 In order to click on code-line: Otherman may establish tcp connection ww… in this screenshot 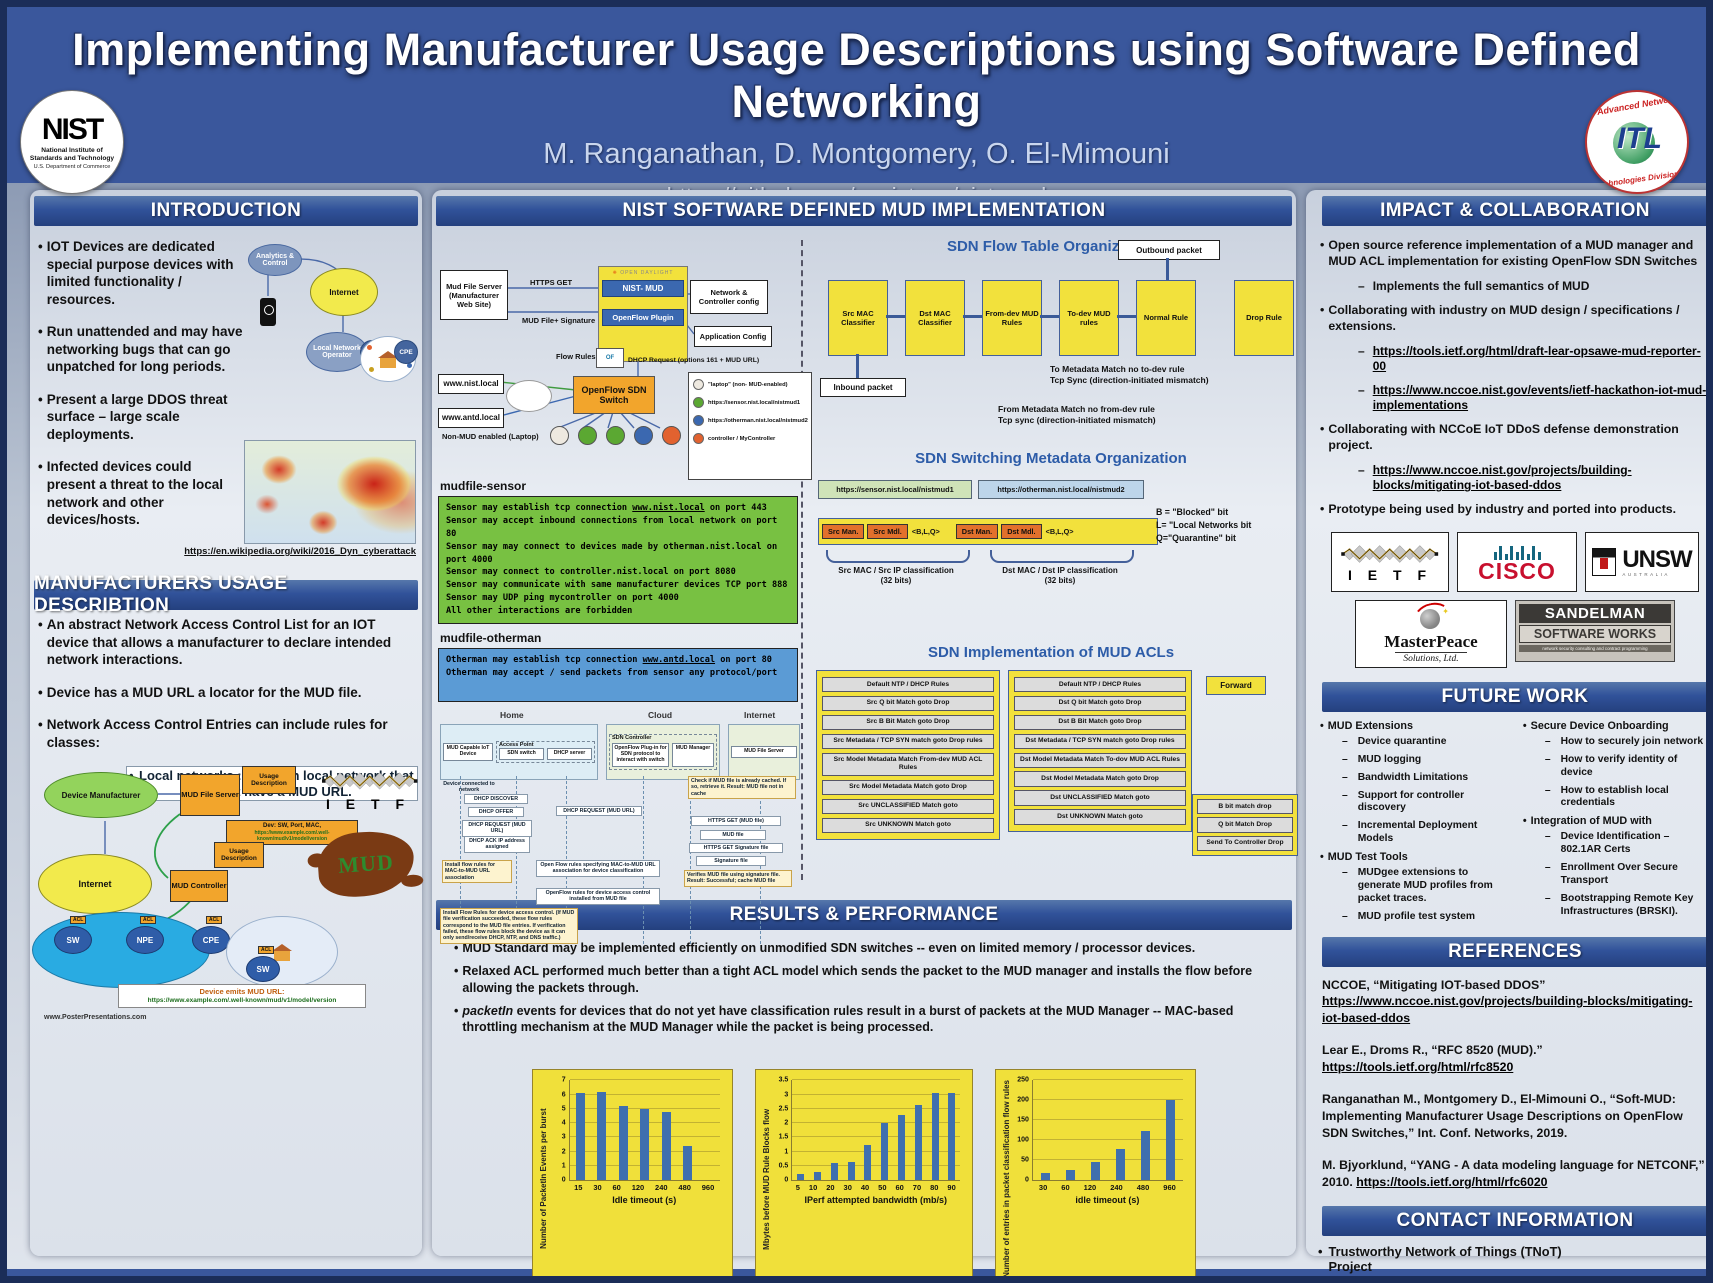, I will do `click(609, 660)`.